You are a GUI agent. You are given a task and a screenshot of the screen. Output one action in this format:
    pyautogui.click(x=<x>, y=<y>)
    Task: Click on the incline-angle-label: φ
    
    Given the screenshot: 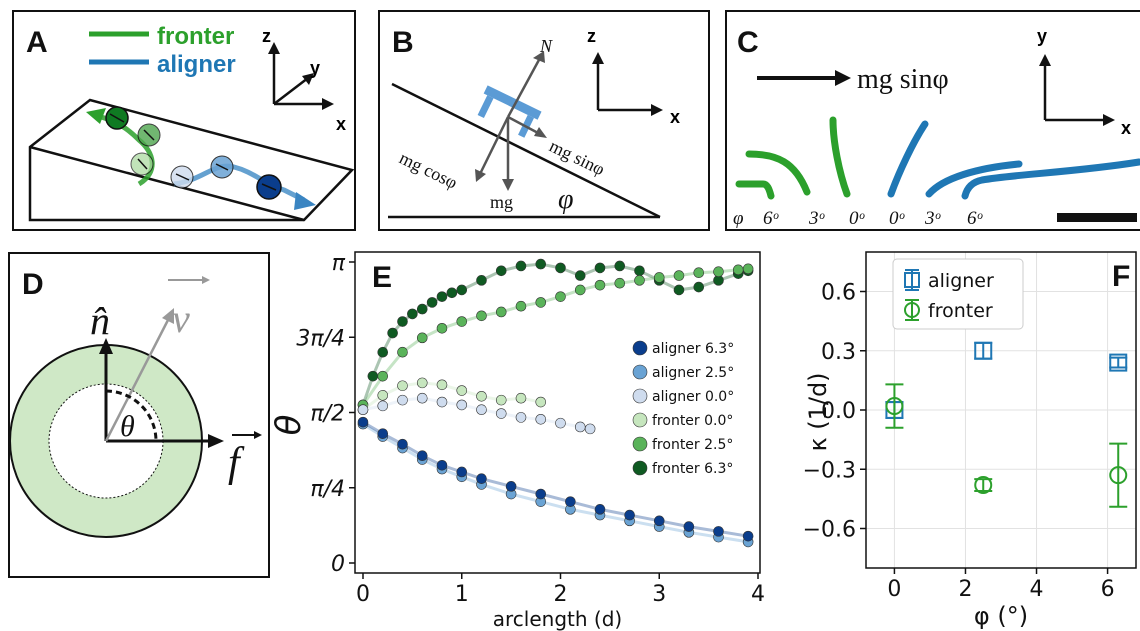 What is the action you would take?
    pyautogui.click(x=566, y=199)
    